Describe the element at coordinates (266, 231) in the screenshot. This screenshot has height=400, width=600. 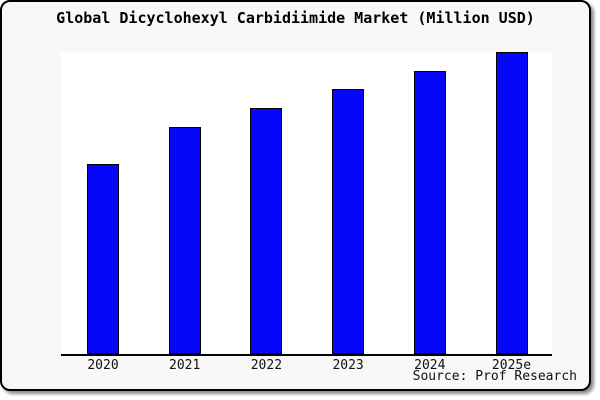
I see `bar-2022` at that location.